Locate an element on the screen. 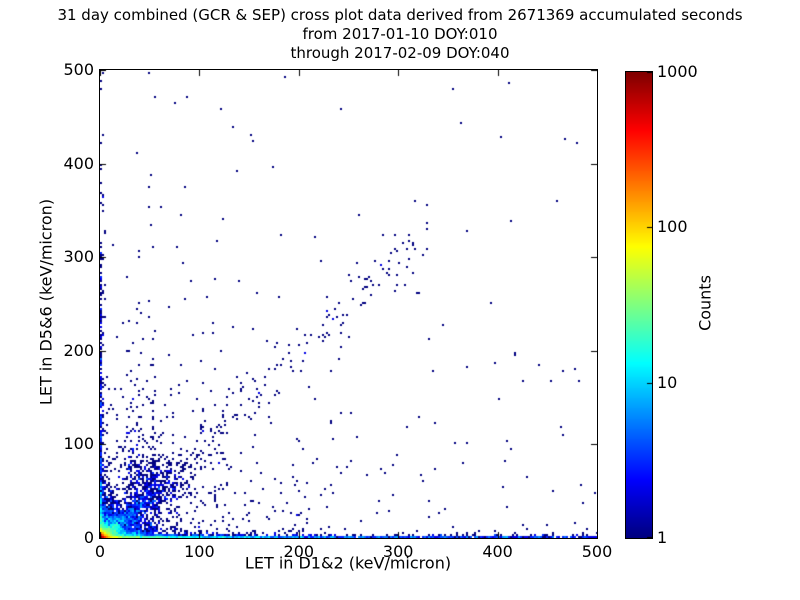 The height and width of the screenshot is (600, 800). y-tick-label-0: 0 is located at coordinates (88, 537).